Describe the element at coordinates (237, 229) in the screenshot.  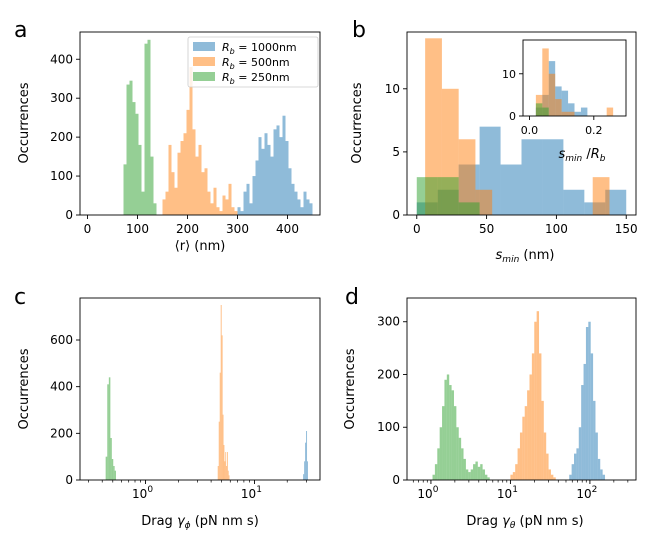
I see `x-tick-label: 300` at that location.